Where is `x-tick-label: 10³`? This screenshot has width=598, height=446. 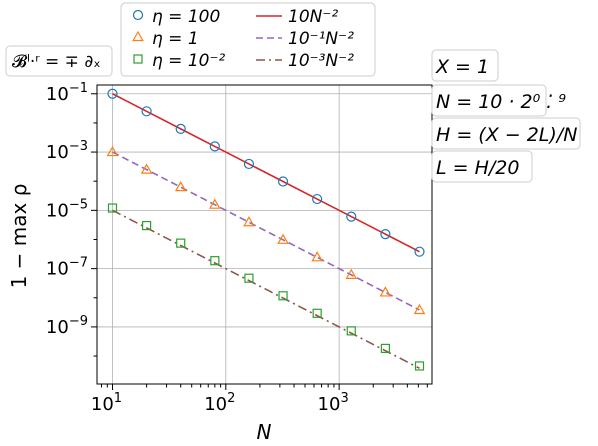
x-tick-label: 10³ is located at coordinates (333, 403).